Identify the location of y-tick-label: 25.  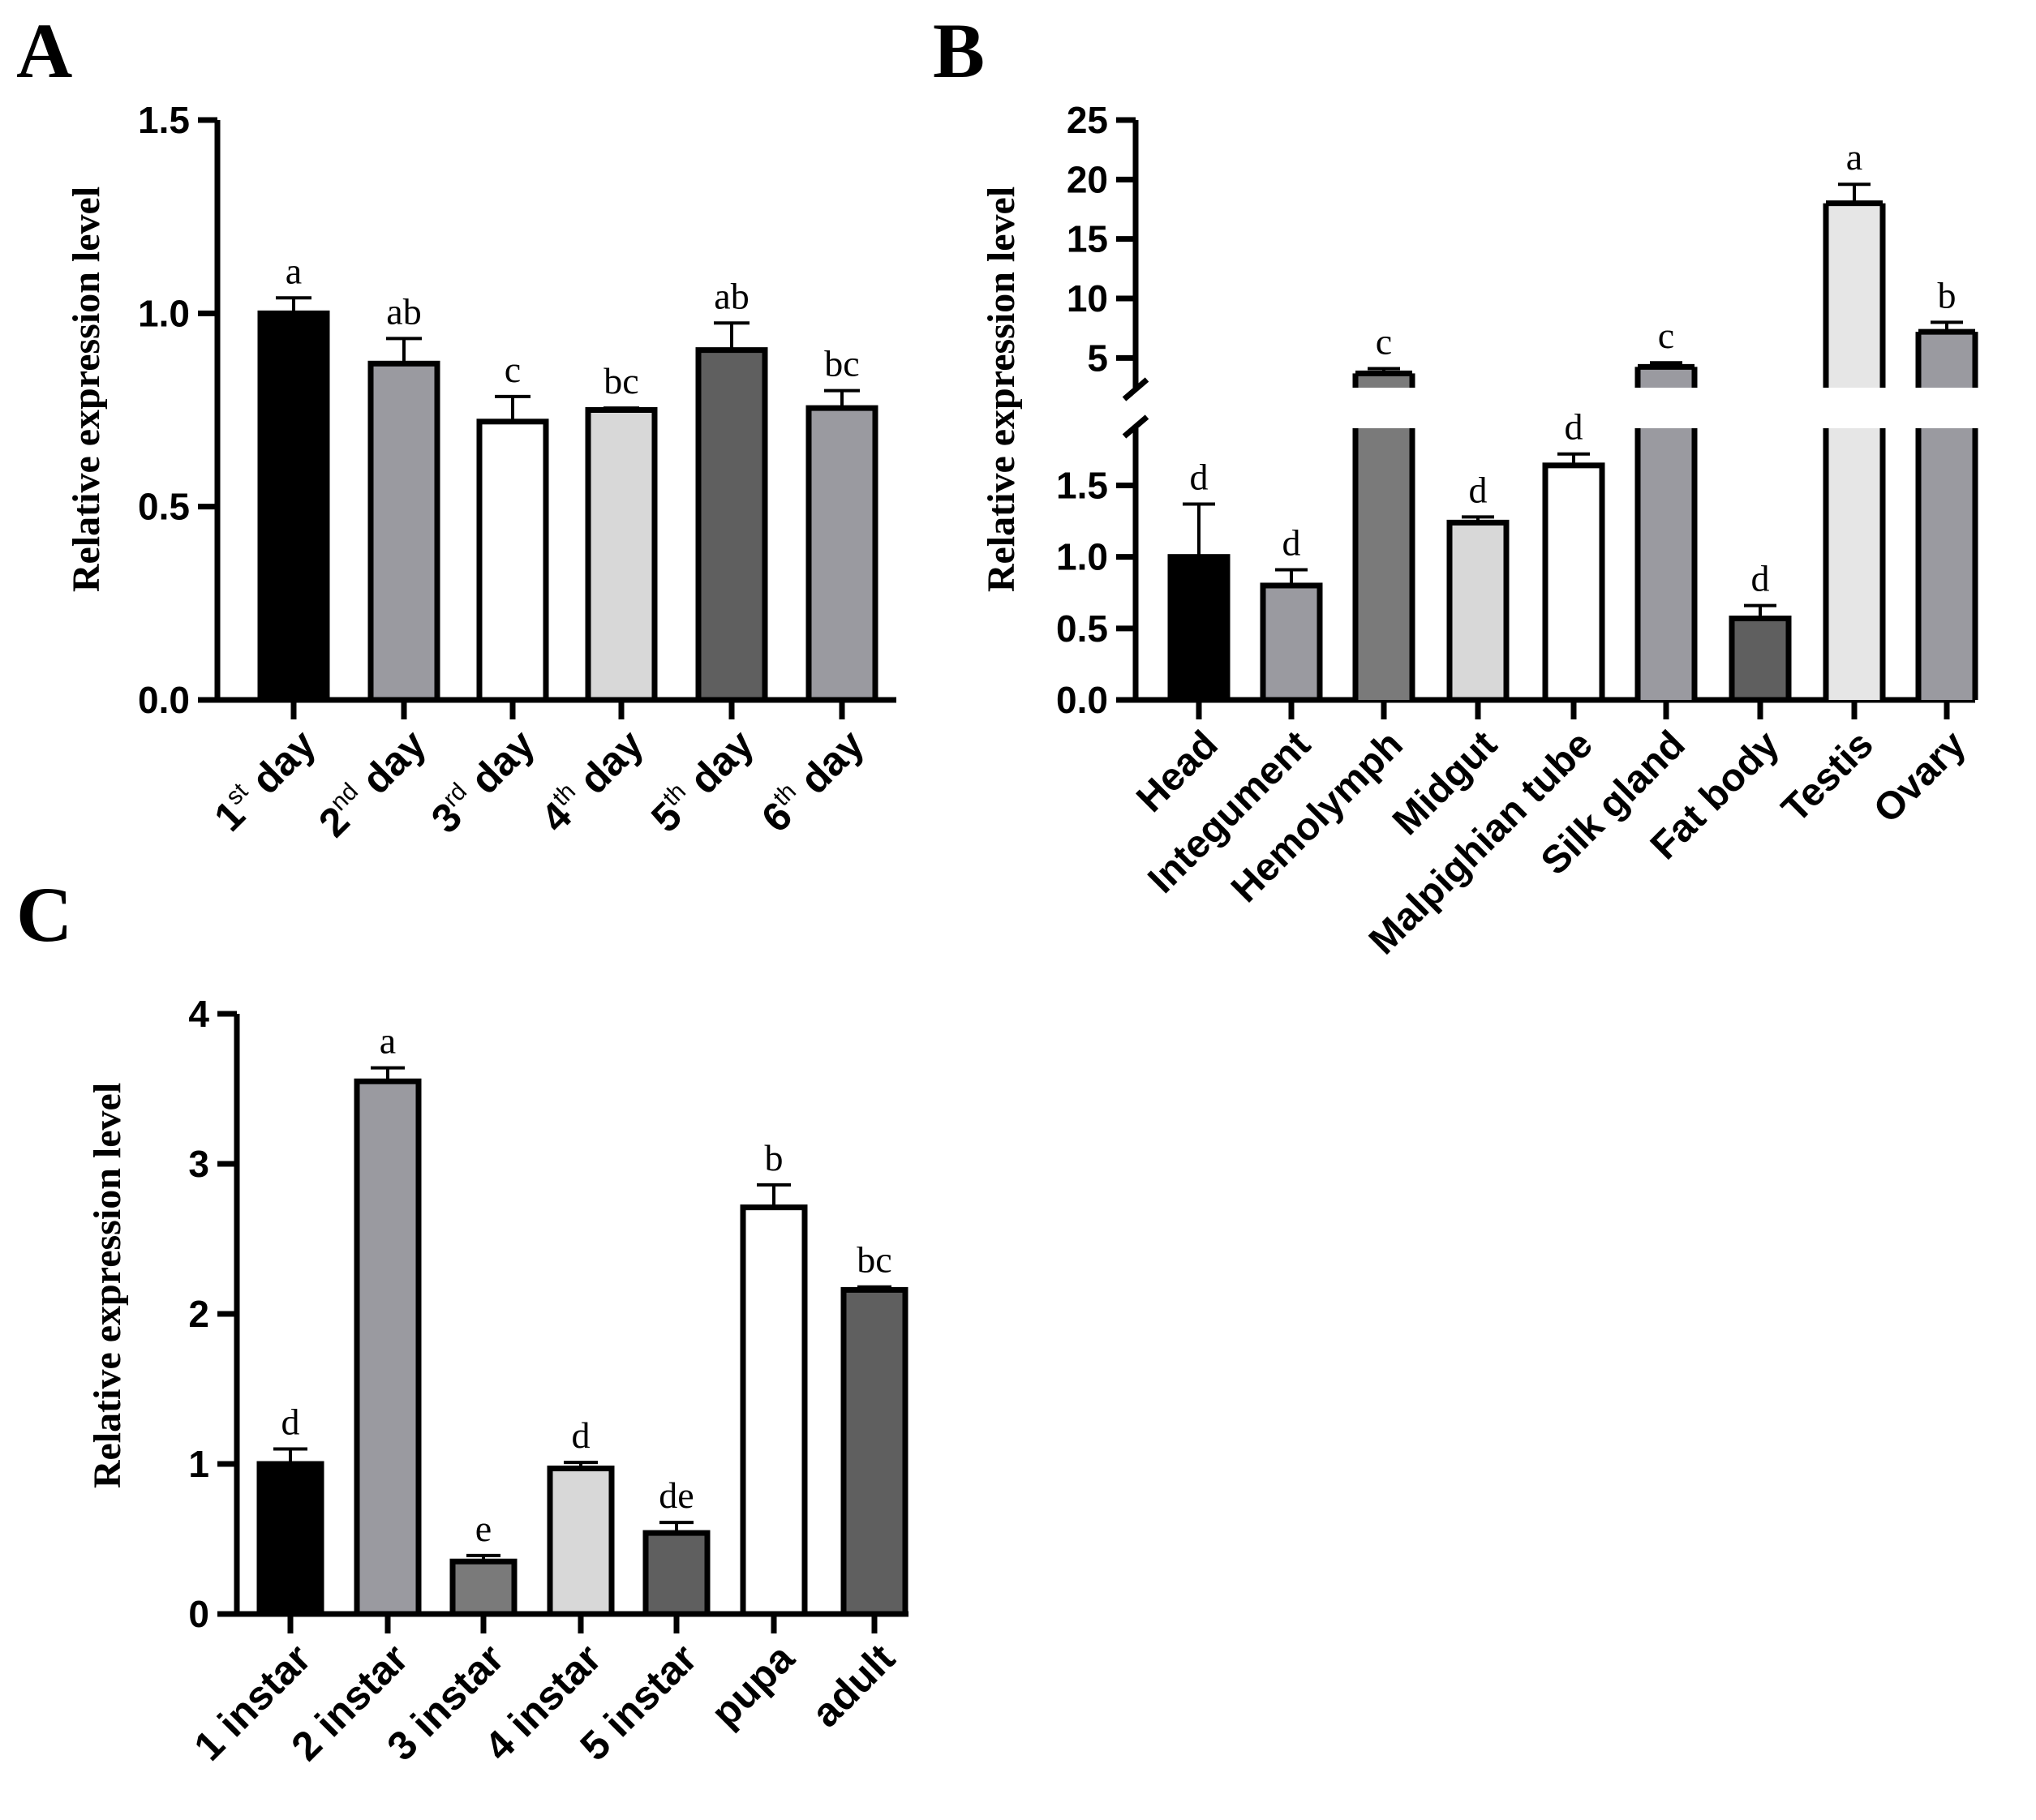
(1087, 120).